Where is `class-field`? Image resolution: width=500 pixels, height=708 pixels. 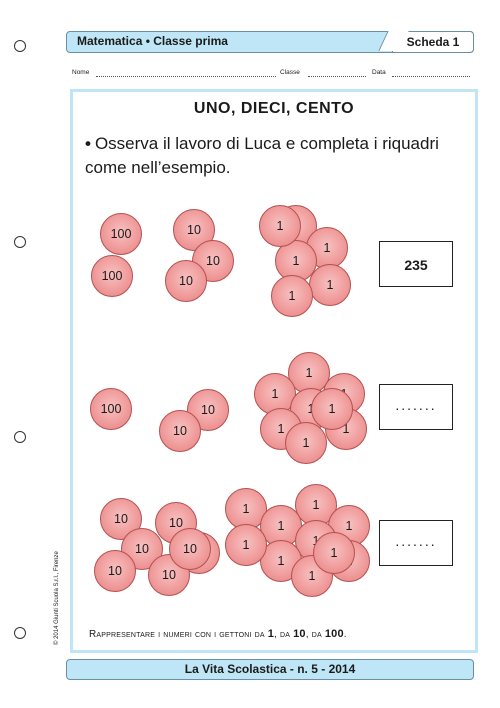
class-field is located at coordinates (337, 76).